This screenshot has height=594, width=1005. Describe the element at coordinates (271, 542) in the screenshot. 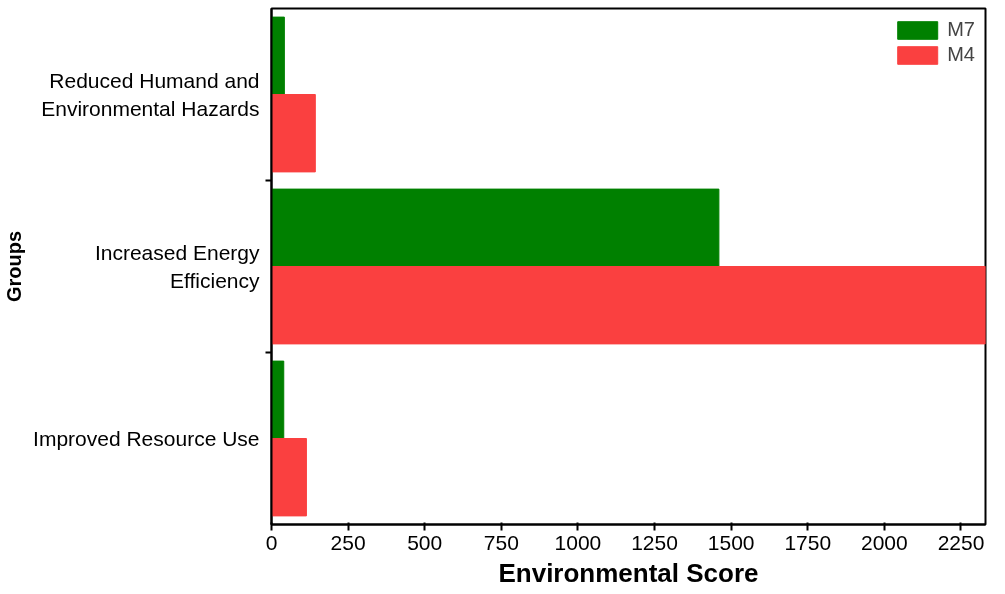

I see `x-tick-label: 0` at that location.